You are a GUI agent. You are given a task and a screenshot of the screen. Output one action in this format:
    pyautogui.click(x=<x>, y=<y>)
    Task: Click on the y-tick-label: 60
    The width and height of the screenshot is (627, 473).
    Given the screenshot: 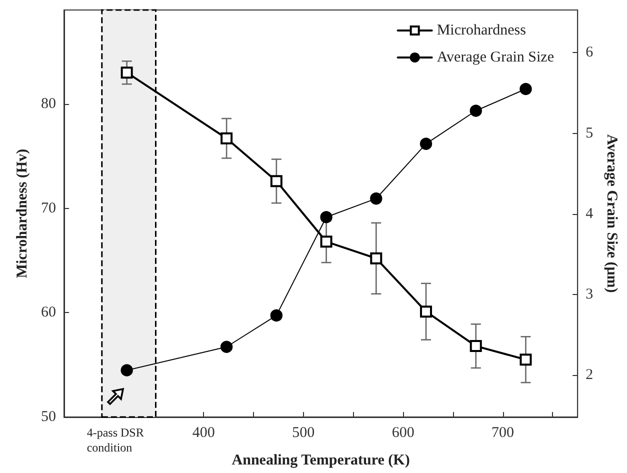 What is the action you would take?
    pyautogui.click(x=48, y=312)
    